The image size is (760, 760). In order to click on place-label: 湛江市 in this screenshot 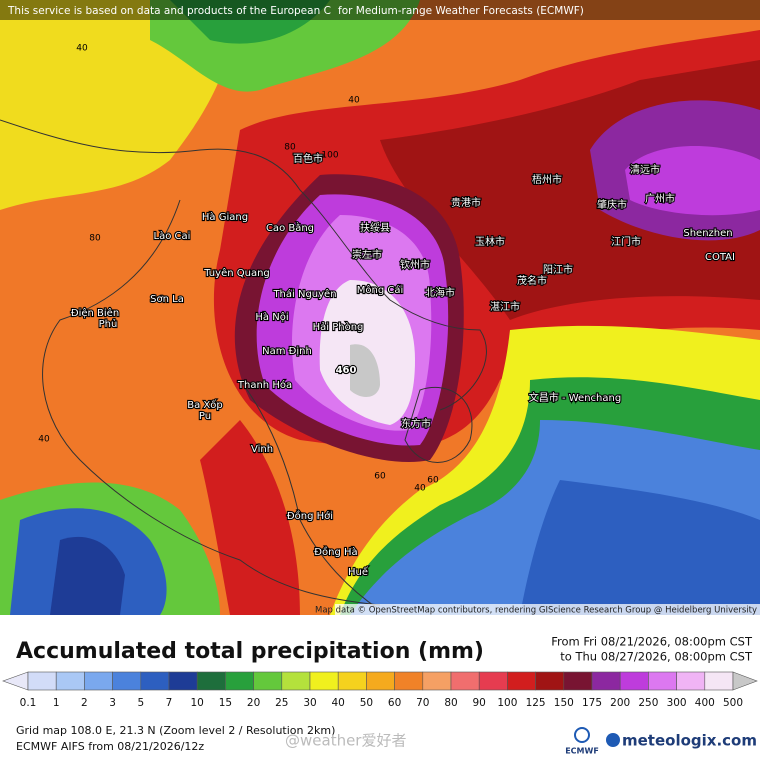, I will do `click(505, 306)`.